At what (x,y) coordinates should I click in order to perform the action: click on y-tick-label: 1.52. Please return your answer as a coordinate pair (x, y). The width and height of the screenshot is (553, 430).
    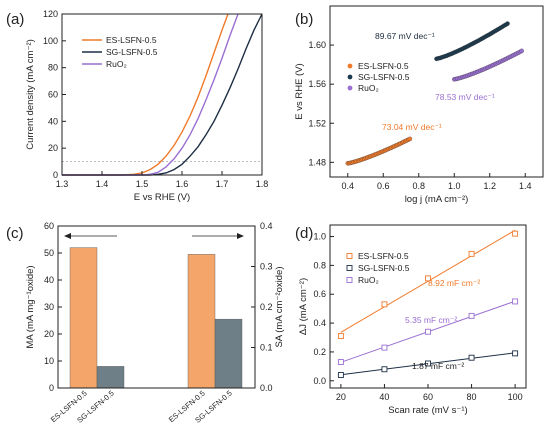
    Looking at the image, I should click on (317, 123).